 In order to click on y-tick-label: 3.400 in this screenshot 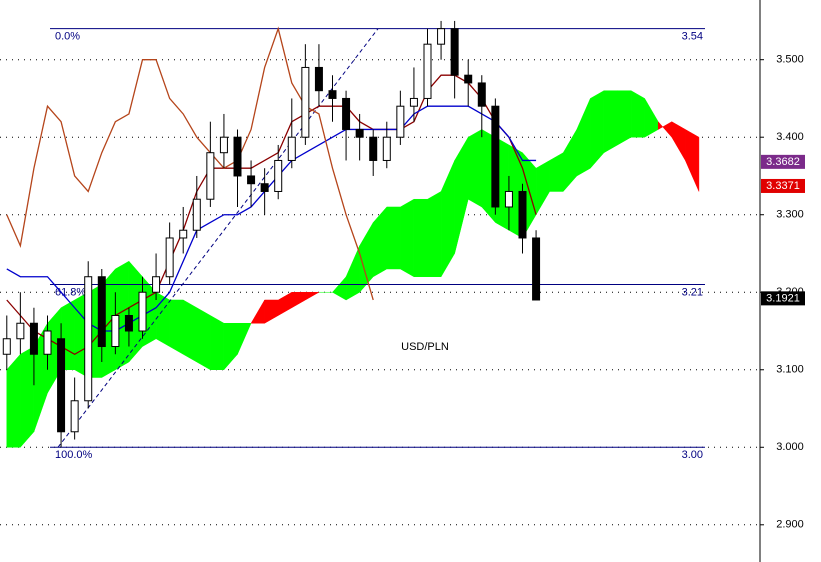, I will do `click(790, 137)`.